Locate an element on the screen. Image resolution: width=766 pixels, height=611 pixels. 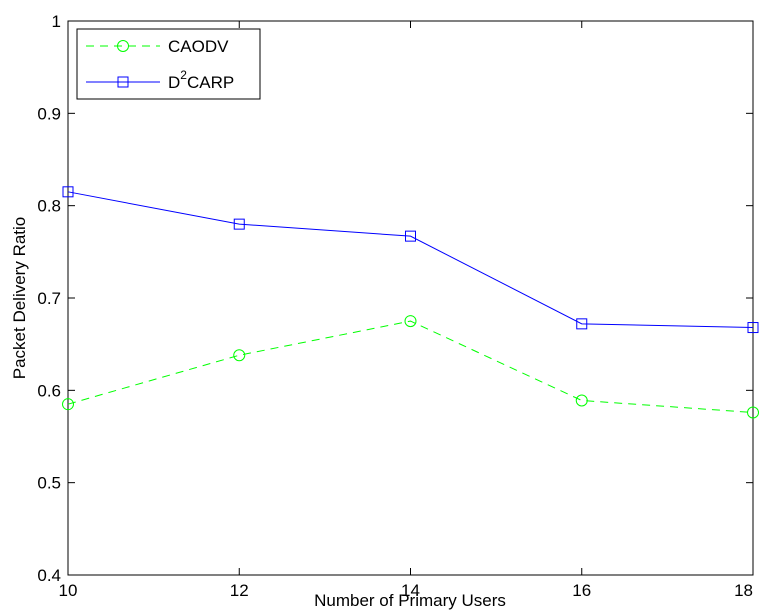
legend-label-d2carp: D2CARP is located at coordinates (201, 80).